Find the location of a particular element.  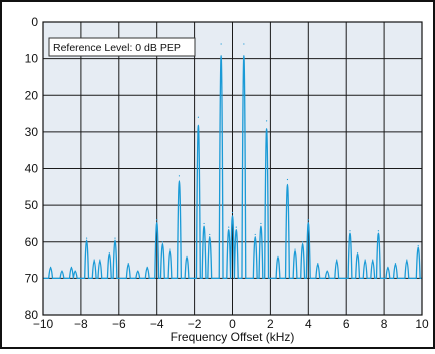

x-tick-labels: −10 −8 −6 −4 −2 0 2 4 6 8 10 is located at coordinates (231, 324).